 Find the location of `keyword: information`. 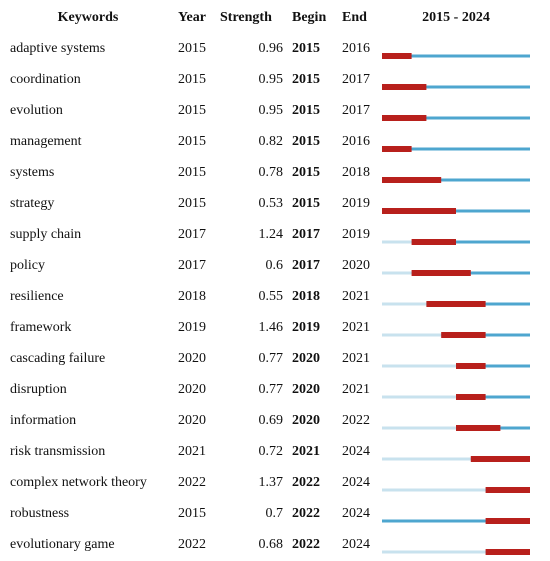

keyword: information is located at coordinates (43, 420).